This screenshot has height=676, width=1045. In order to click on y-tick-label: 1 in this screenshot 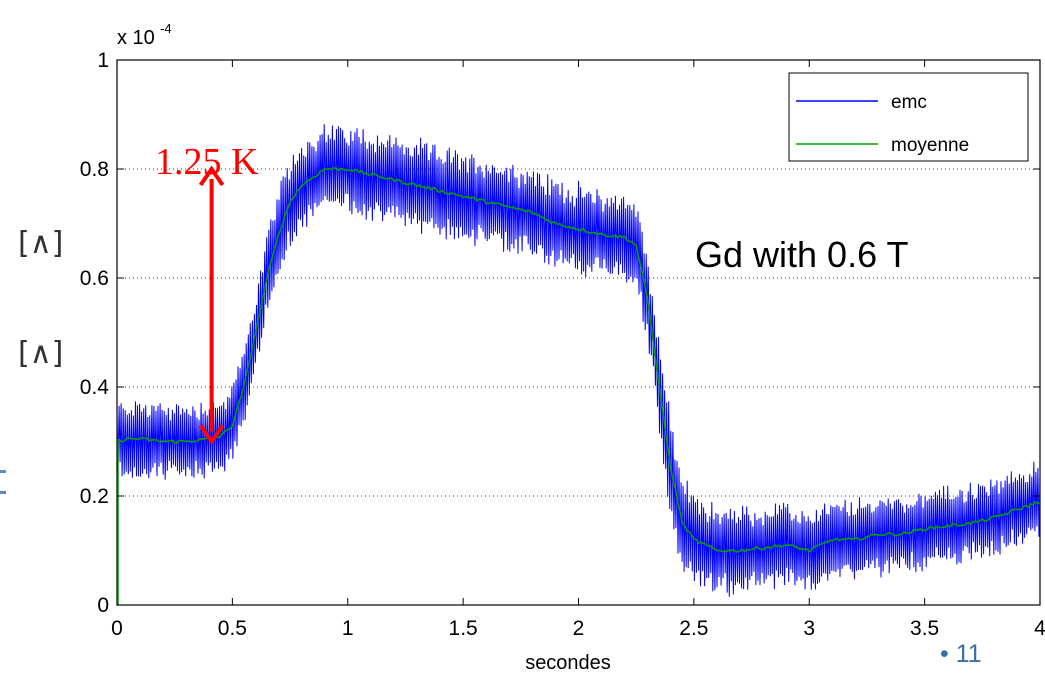, I will do `click(103, 60)`.